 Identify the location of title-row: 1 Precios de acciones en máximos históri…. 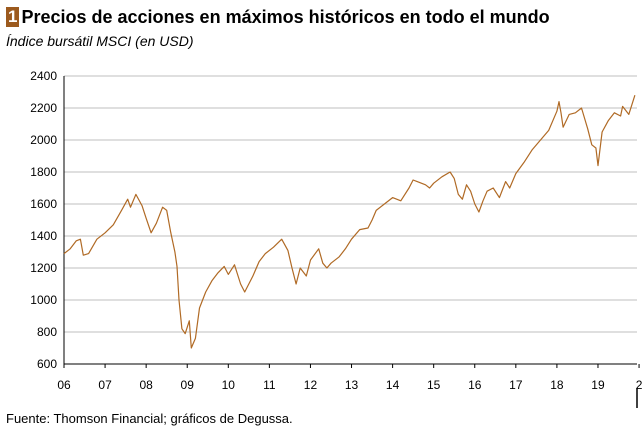
(278, 17).